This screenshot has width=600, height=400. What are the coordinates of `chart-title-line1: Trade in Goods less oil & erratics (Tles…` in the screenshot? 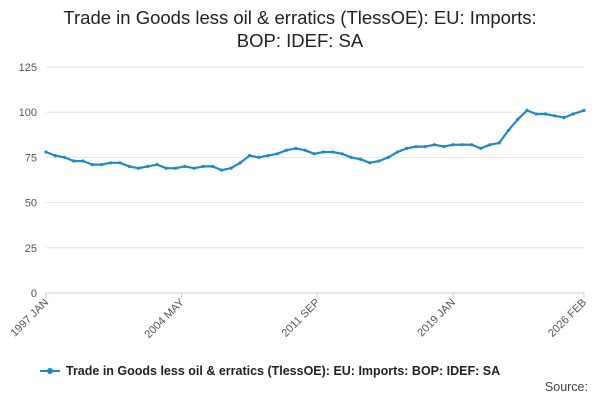 It's located at (300, 17).